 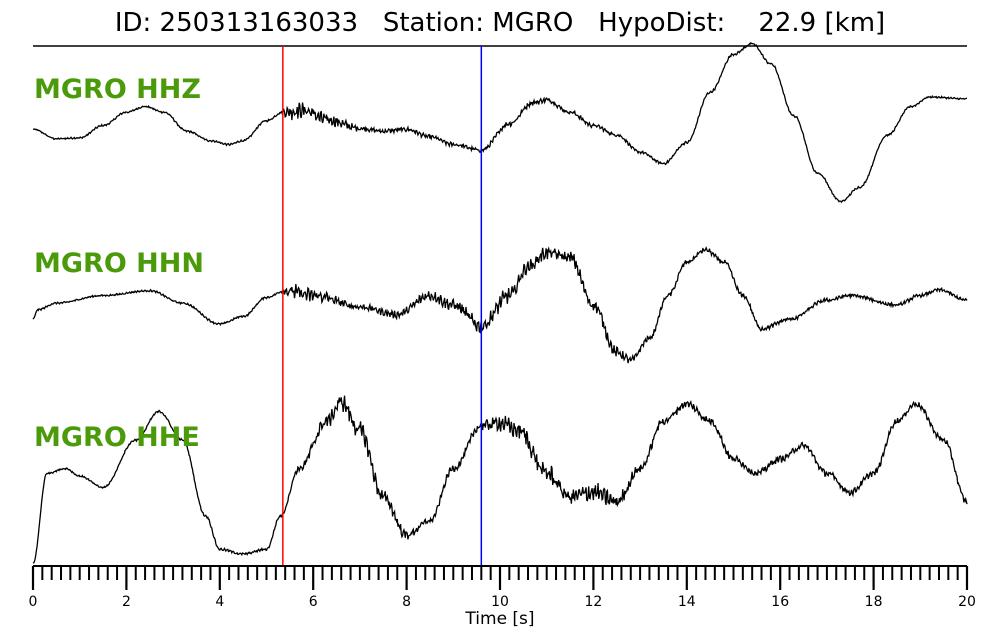 What do you see at coordinates (33, 602) in the screenshot?
I see `x-tick-label: 0` at bounding box center [33, 602].